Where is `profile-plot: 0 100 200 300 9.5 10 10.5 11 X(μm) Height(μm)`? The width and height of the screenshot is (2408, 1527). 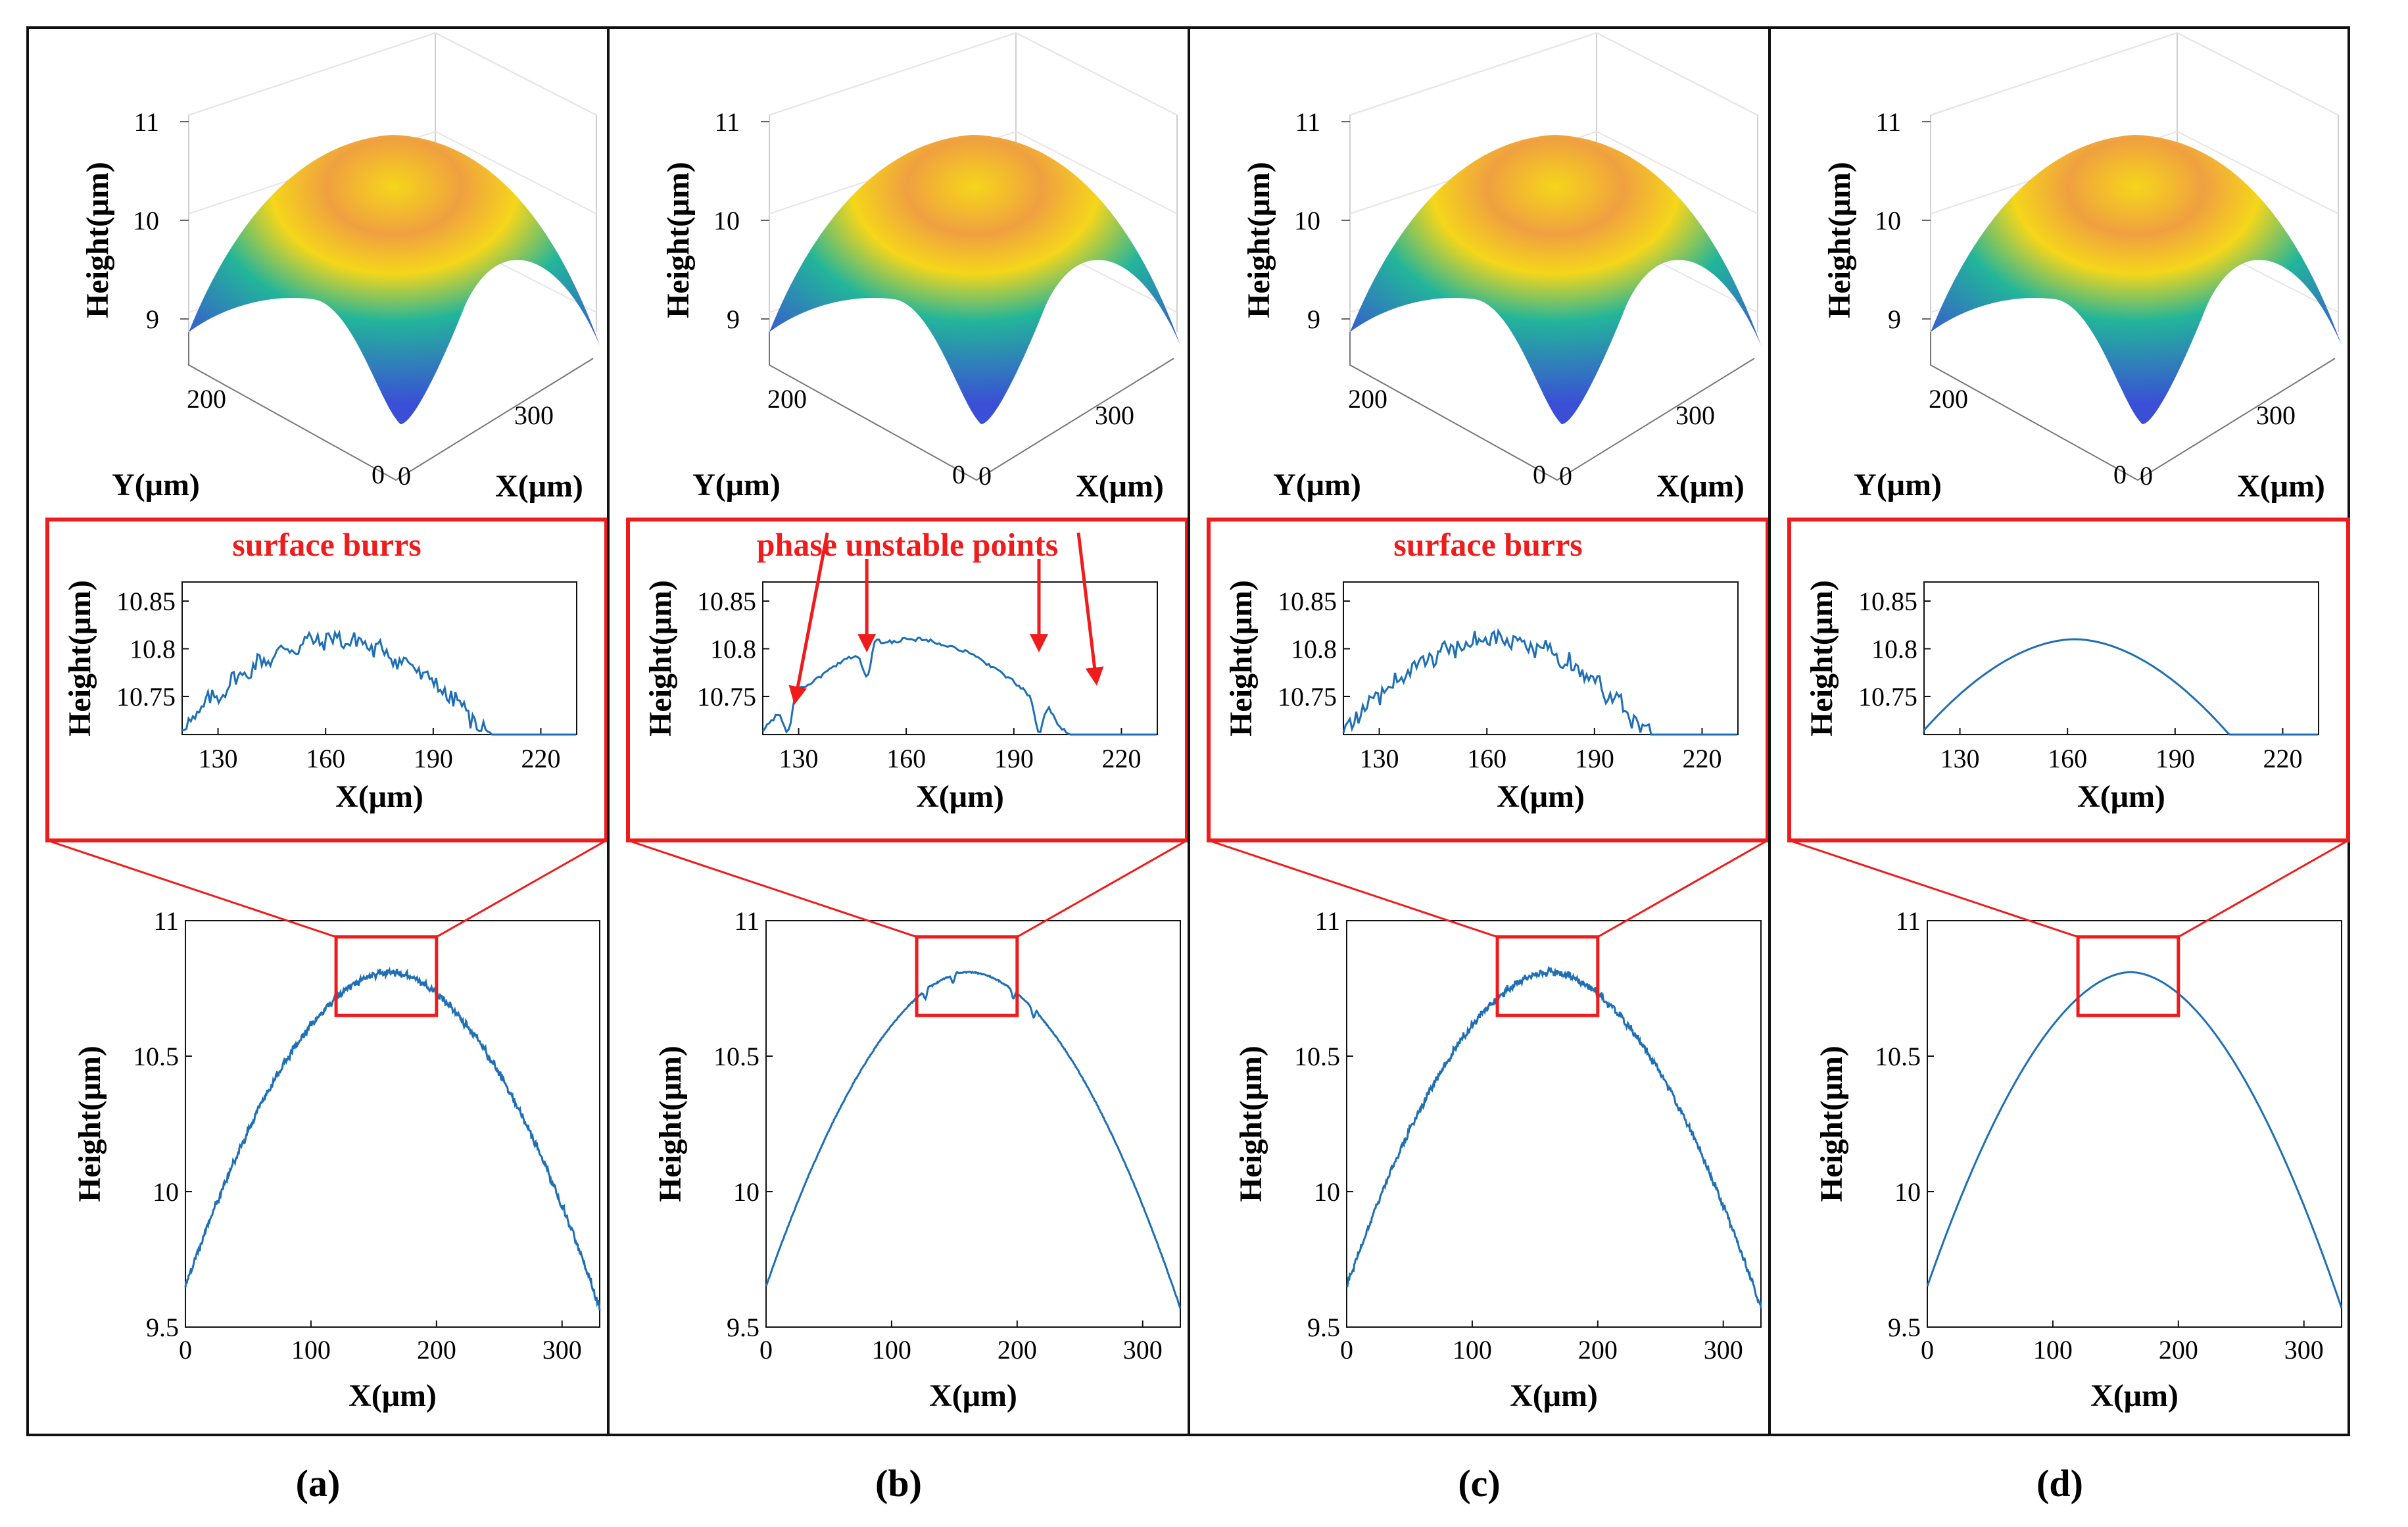
profile-plot: 0 100 200 300 9.5 10 10.5 11 X(μm) Height(μm) is located at coordinates (907, 1126).